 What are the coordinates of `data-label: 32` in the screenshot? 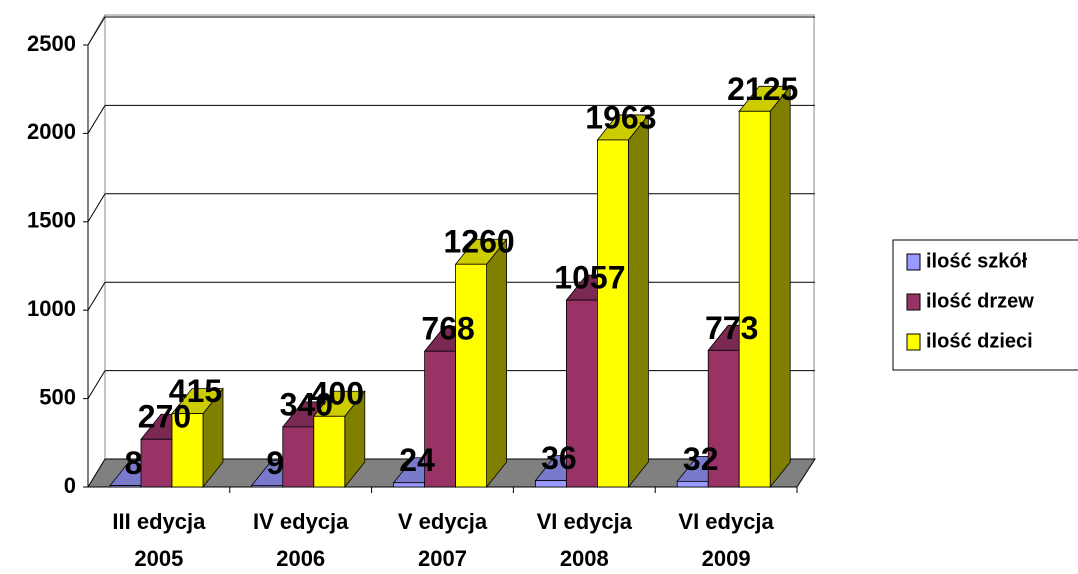 It's located at (701, 459).